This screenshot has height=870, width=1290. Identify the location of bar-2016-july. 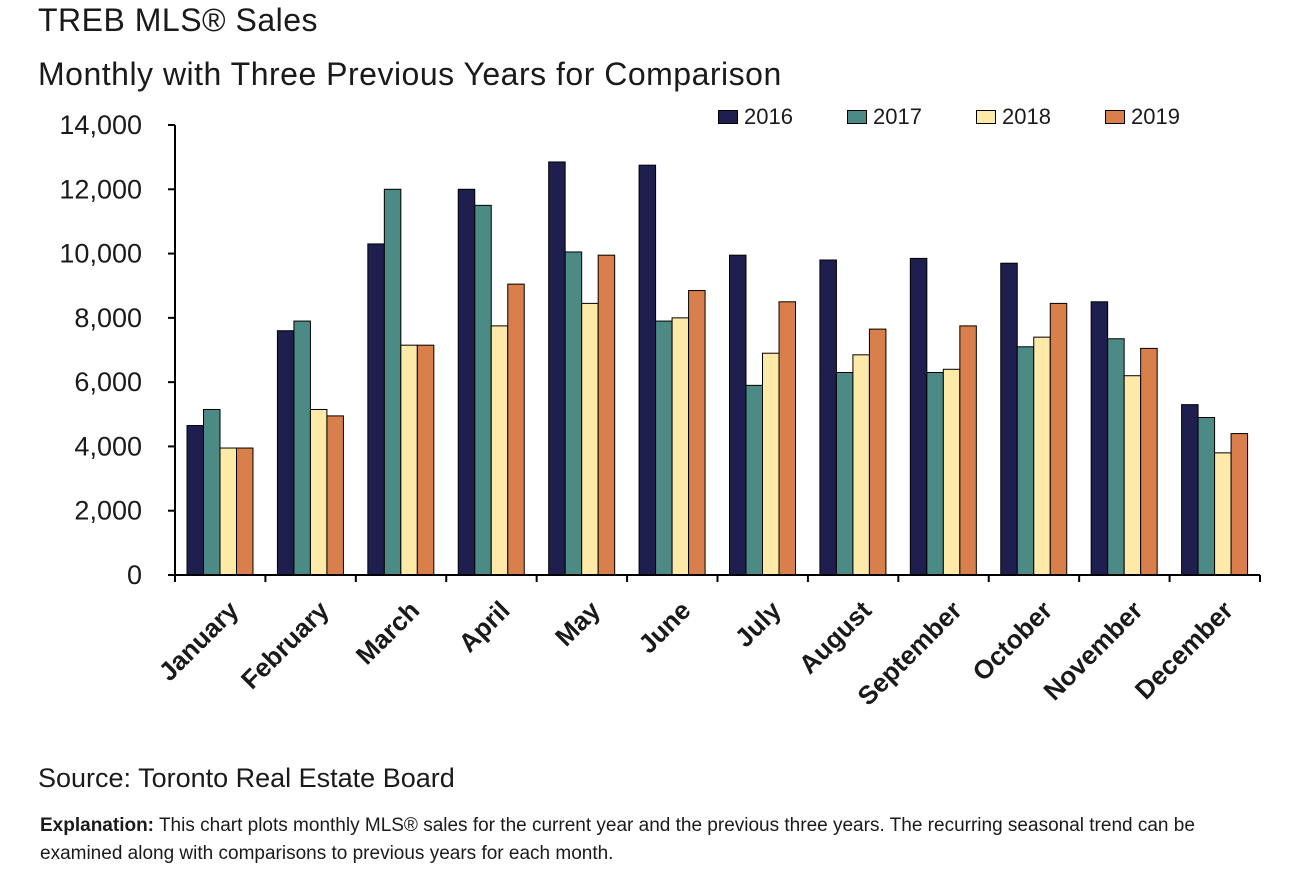
(738, 415).